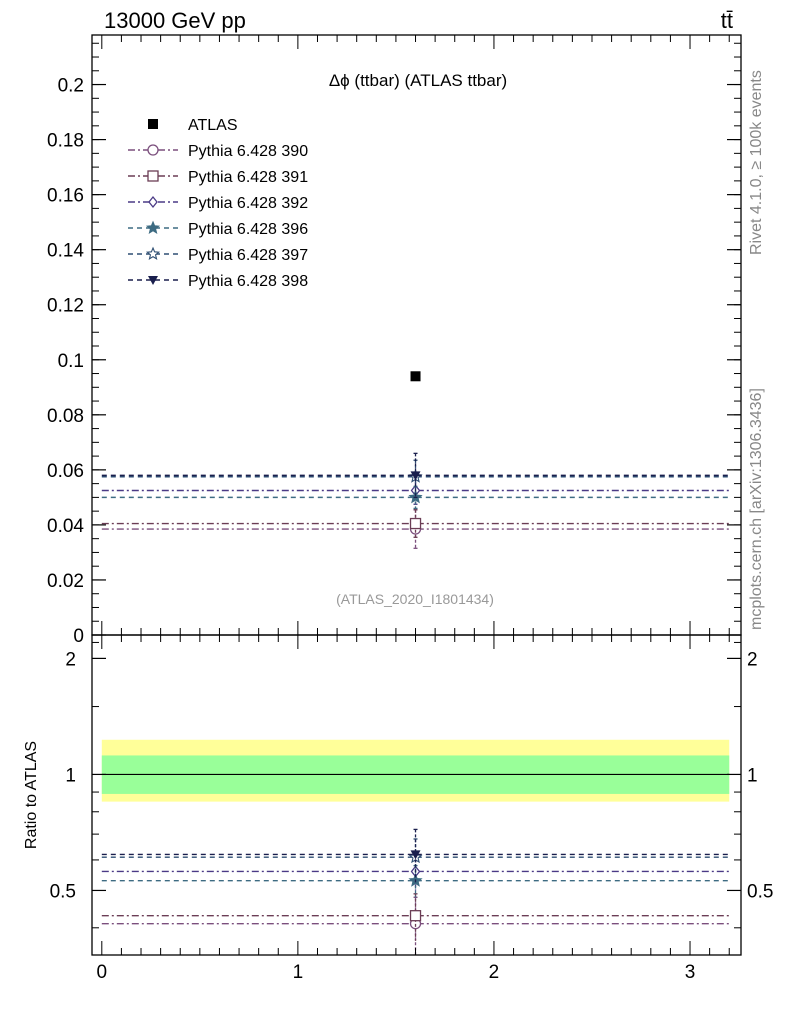  What do you see at coordinates (494, 972) in the screenshot?
I see `x-tick-label: 2` at bounding box center [494, 972].